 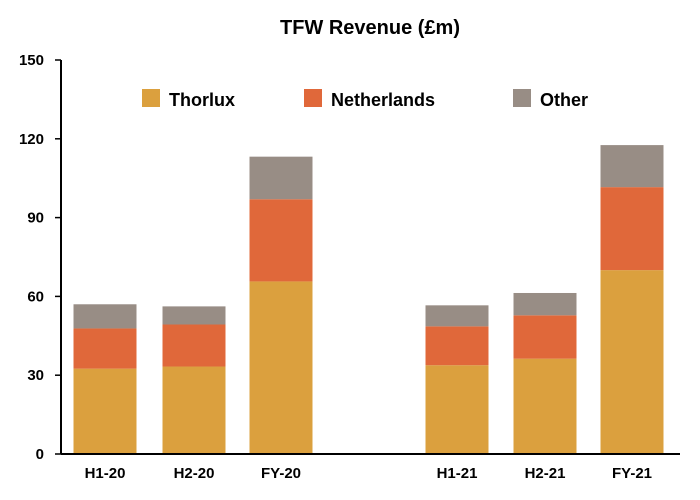 What do you see at coordinates (194, 473) in the screenshot?
I see `x-tick-label: H2-20` at bounding box center [194, 473].